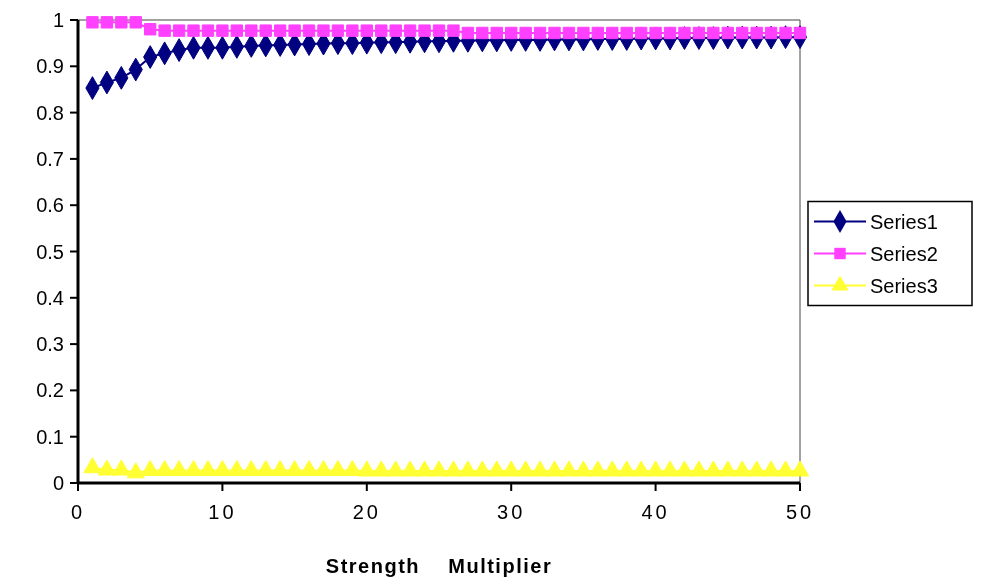 This screenshot has height=583, width=1004. What do you see at coordinates (50, 436) in the screenshot?
I see `y-tick-label: 0.1` at bounding box center [50, 436].